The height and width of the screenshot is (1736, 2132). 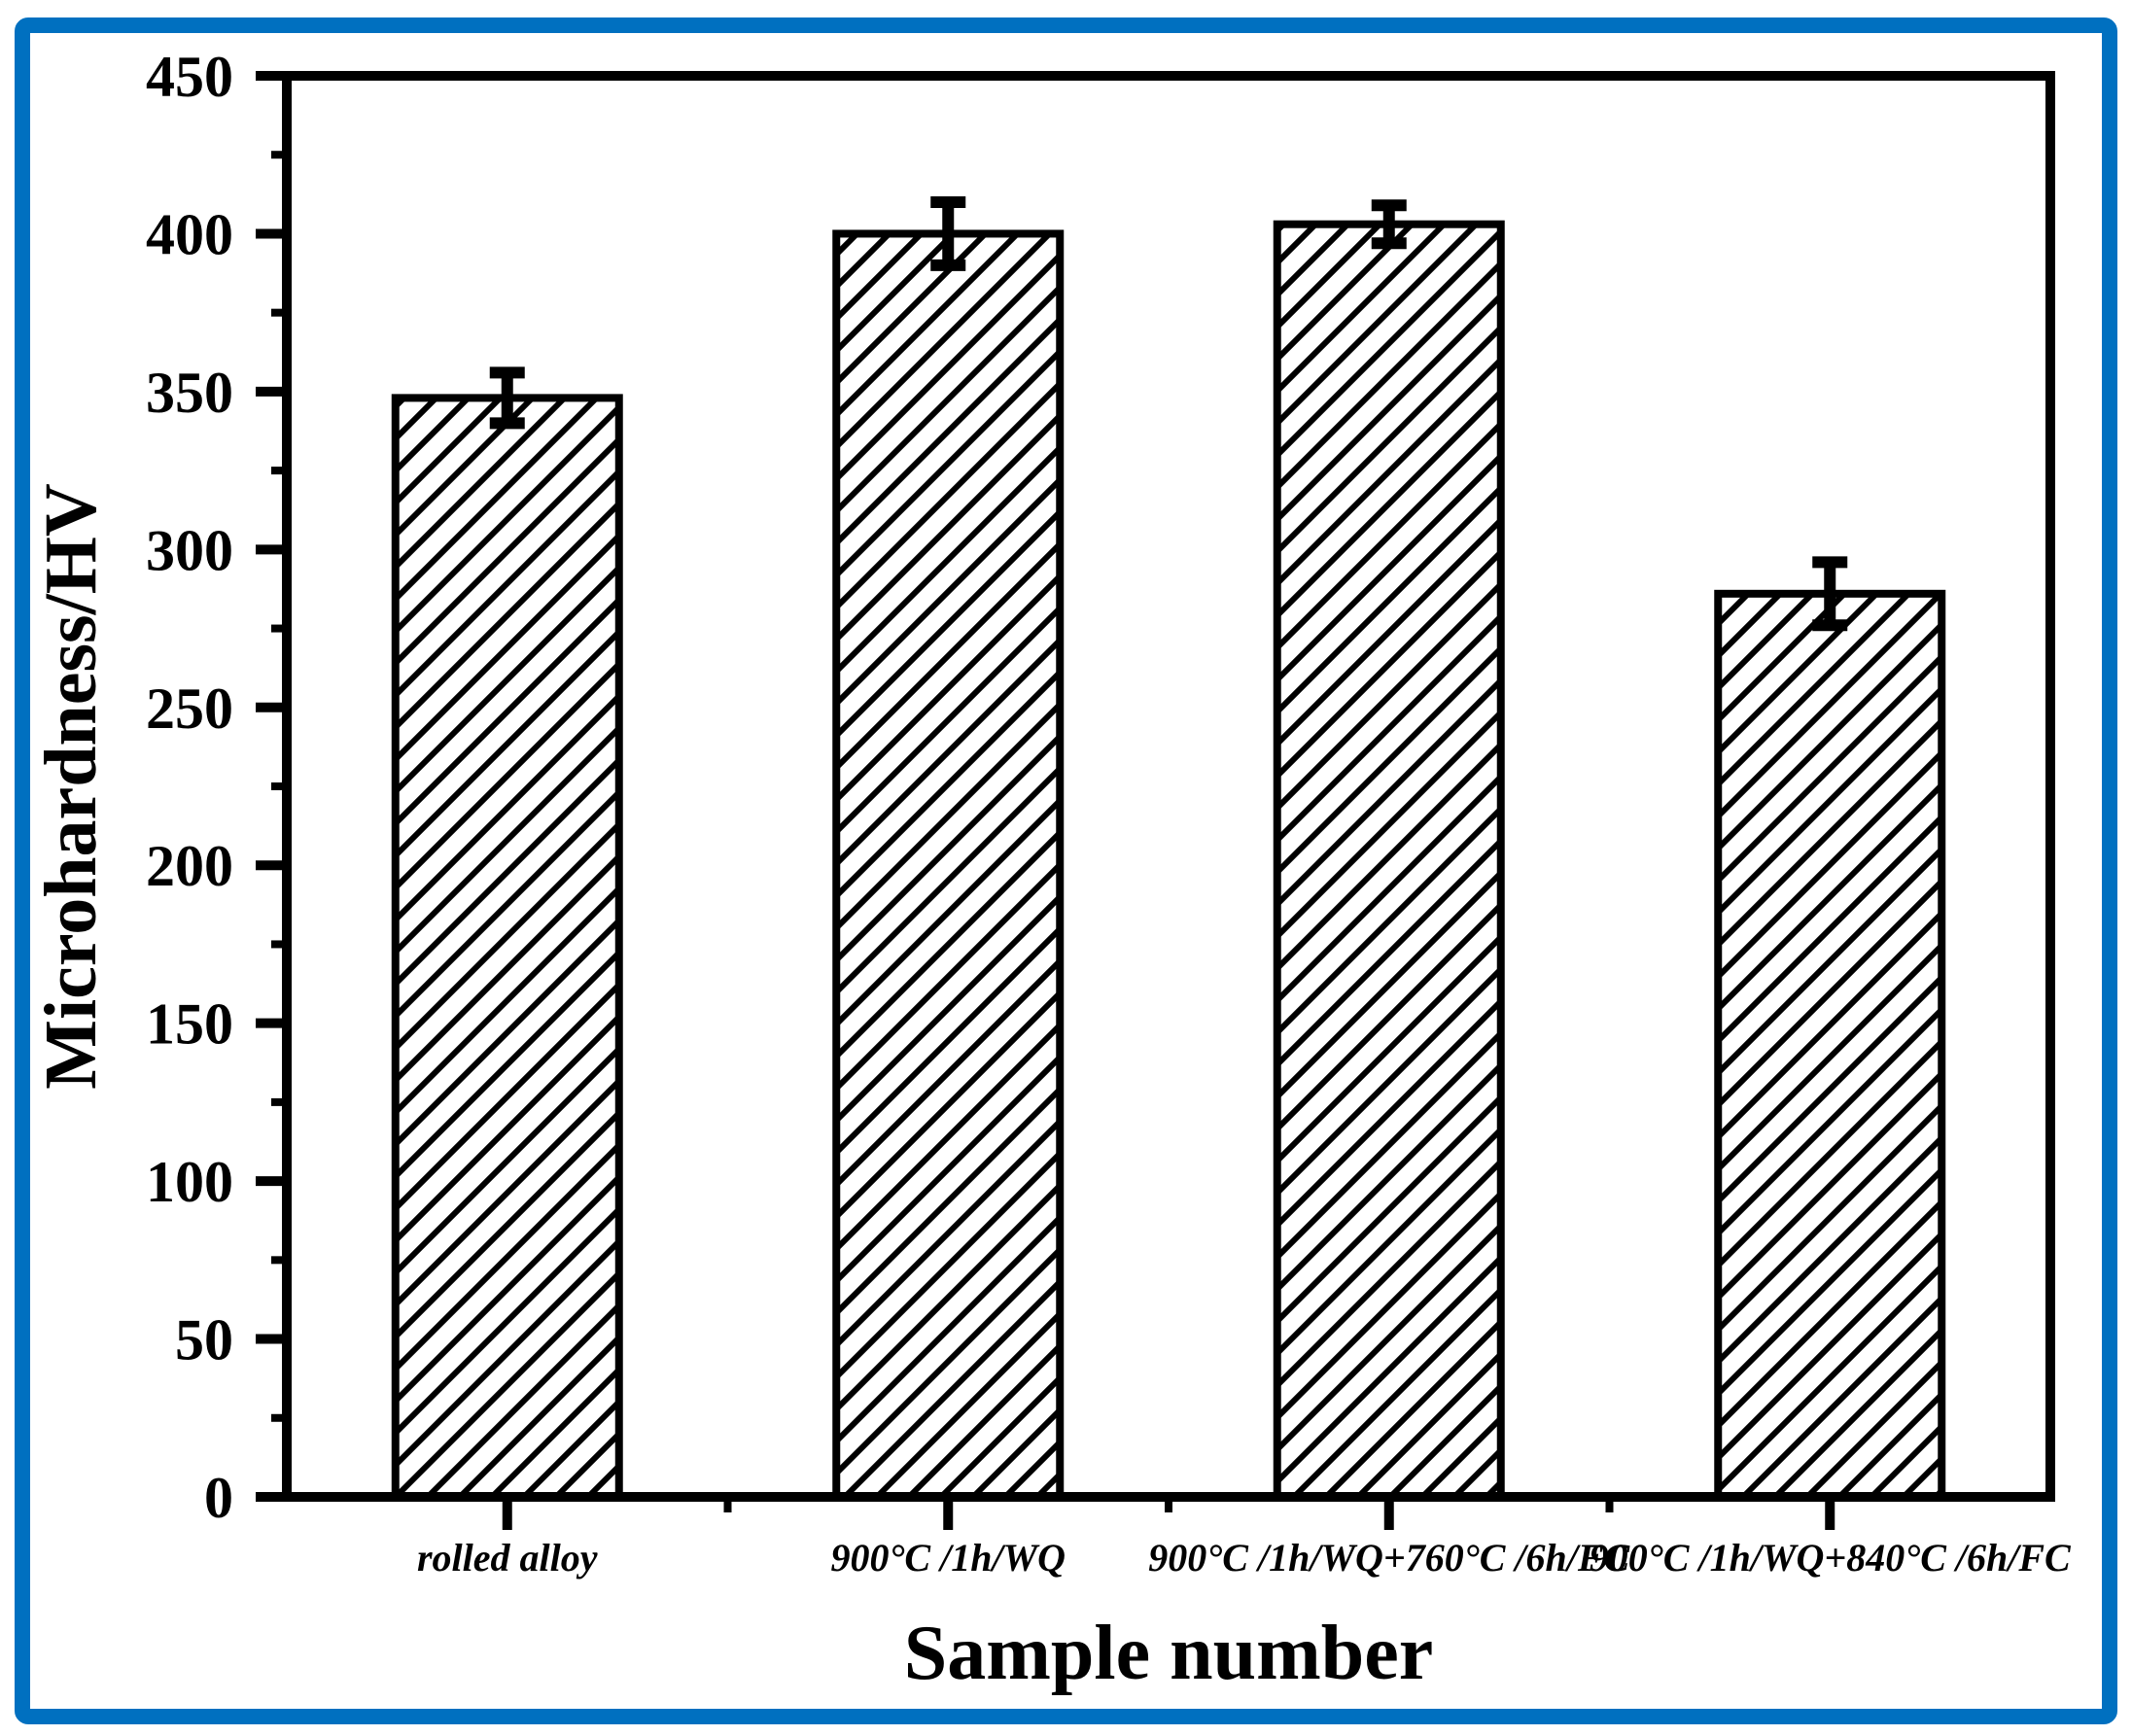 I want to click on x-tick-label: 900°C /1h/WQ, so click(x=948, y=1558).